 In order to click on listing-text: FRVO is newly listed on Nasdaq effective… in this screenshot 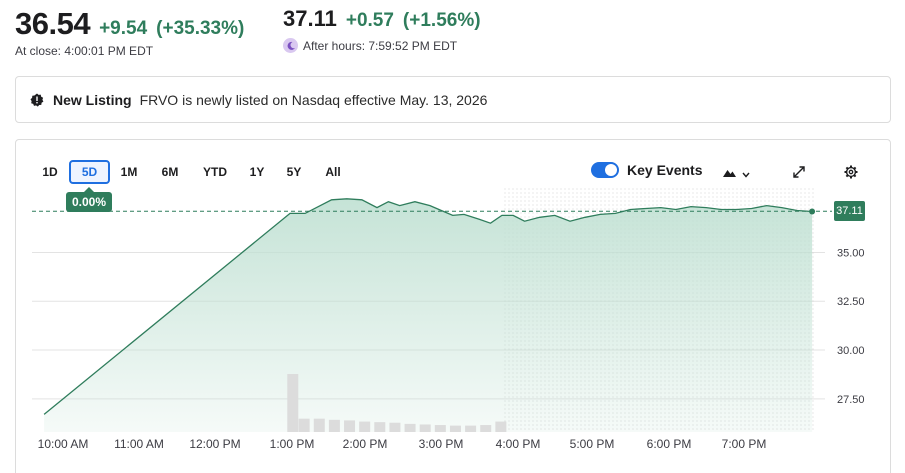, I will do `click(313, 99)`.